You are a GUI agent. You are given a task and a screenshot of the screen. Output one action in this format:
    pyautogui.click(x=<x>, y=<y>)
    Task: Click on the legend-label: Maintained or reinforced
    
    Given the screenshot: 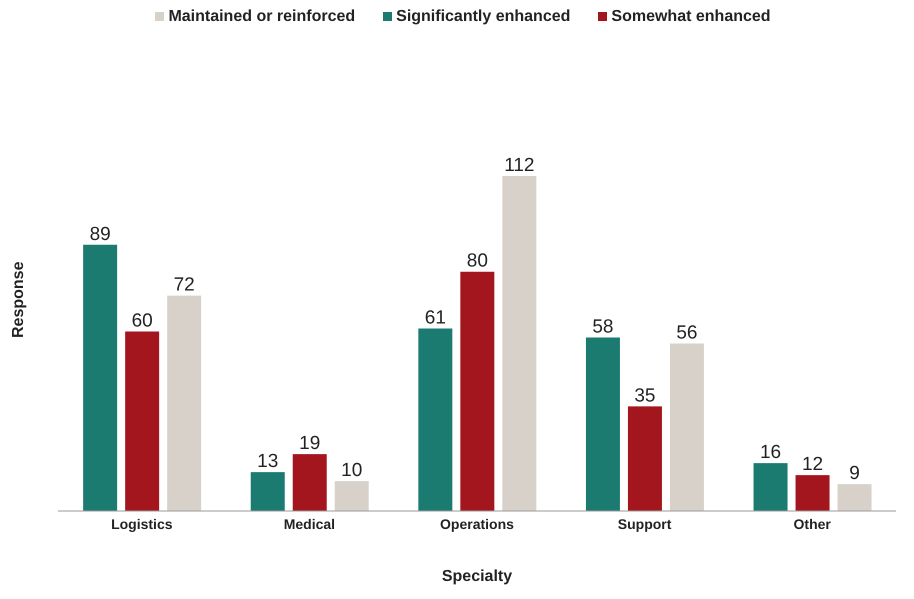 What is the action you would take?
    pyautogui.click(x=262, y=16)
    